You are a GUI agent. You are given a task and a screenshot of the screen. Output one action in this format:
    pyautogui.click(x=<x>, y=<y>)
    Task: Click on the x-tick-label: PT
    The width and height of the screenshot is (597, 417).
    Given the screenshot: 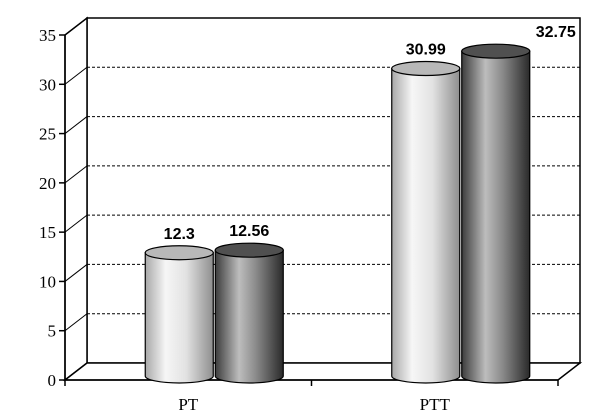 What is the action you would take?
    pyautogui.click(x=188, y=404)
    